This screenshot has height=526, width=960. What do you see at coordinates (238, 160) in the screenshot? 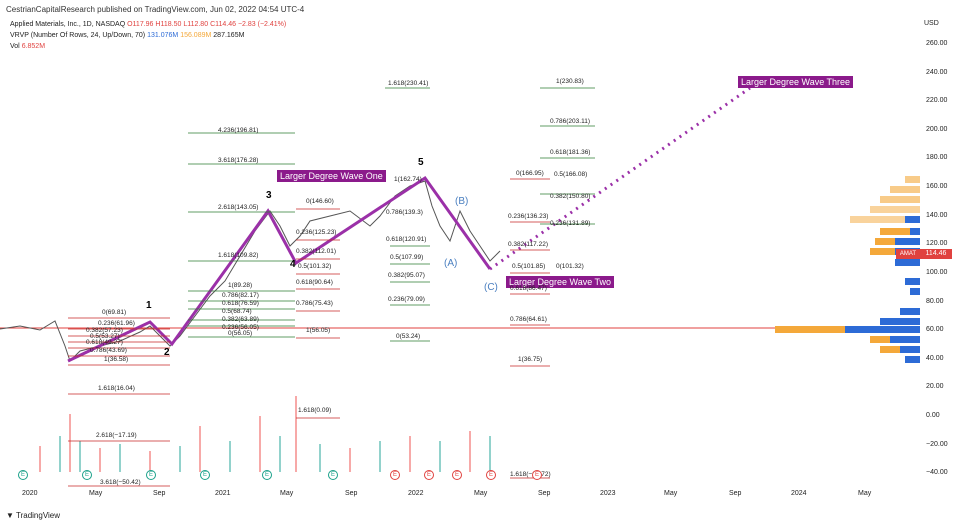
I see `fib-label: 3.618(176.28)` at bounding box center [238, 160].